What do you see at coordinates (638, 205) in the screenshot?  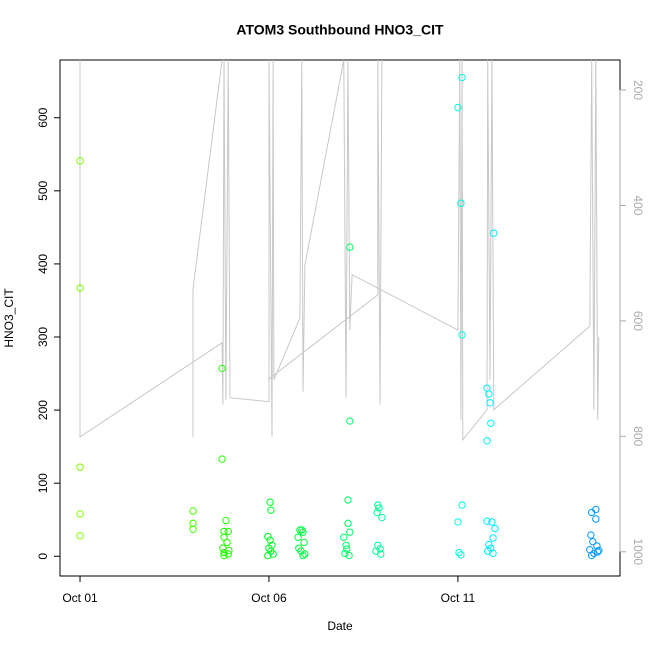 I see `y2-tick-label: 400` at bounding box center [638, 205].